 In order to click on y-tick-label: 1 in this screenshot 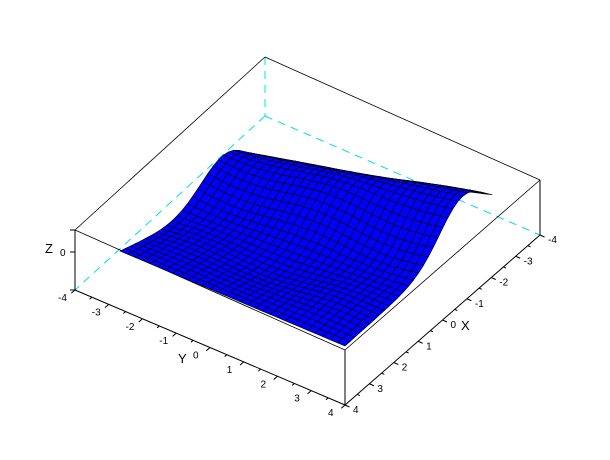, I will do `click(230, 370)`.